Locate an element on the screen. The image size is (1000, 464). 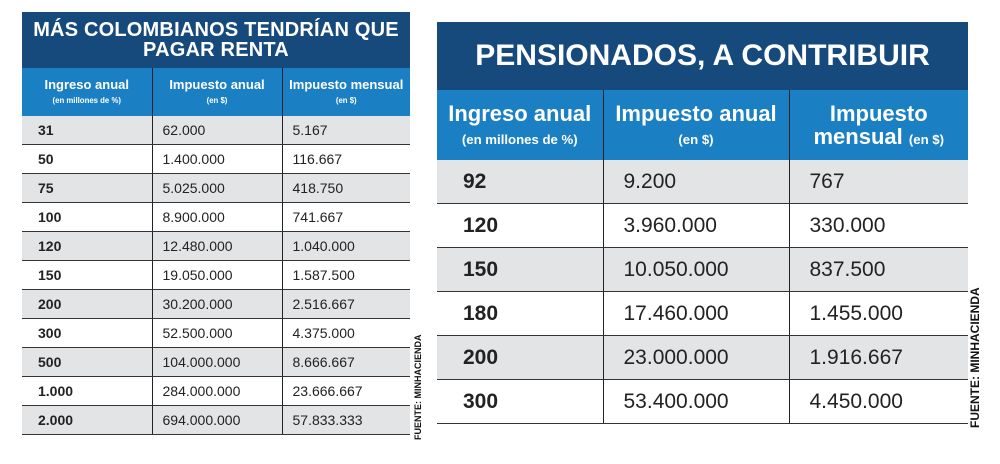
cell-impuesto-anual: 12.480.000 is located at coordinates (216, 246).